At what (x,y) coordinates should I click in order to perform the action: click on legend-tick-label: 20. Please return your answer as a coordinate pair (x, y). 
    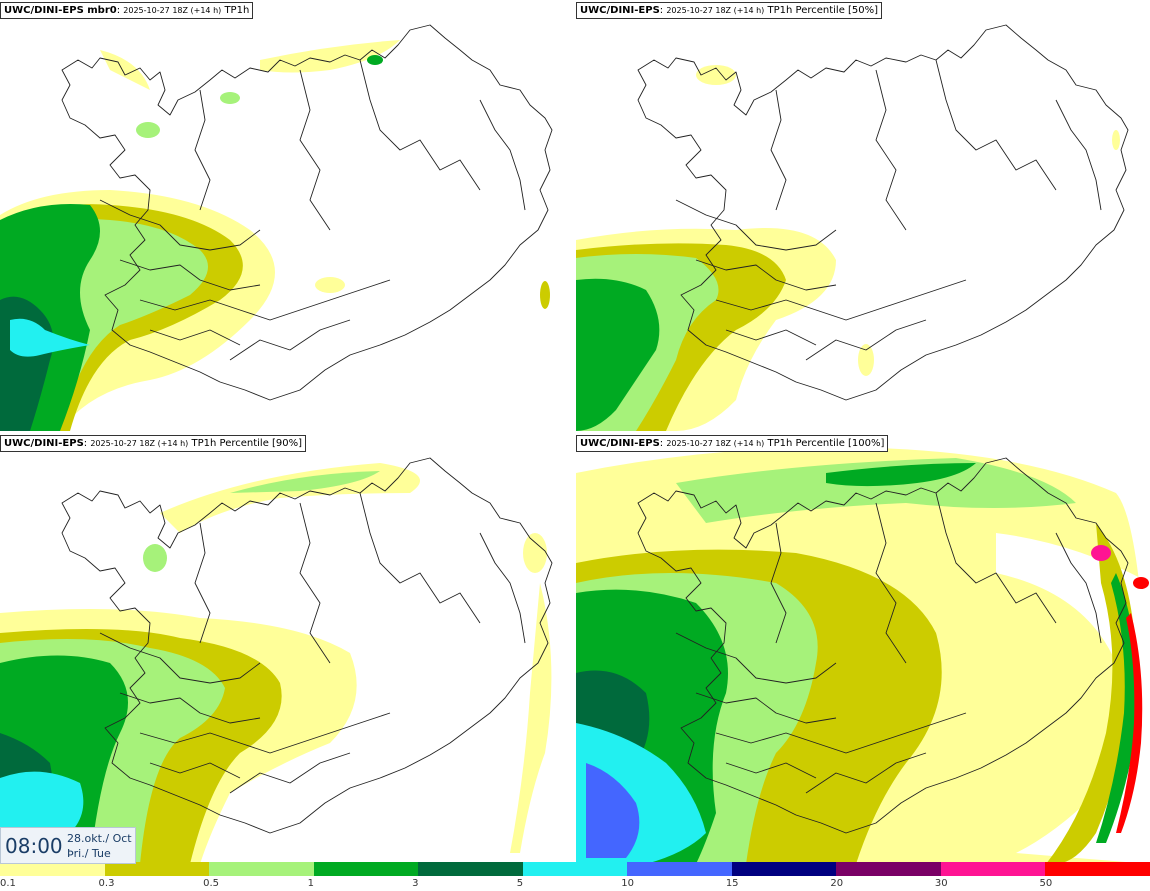
    Looking at the image, I should click on (837, 883).